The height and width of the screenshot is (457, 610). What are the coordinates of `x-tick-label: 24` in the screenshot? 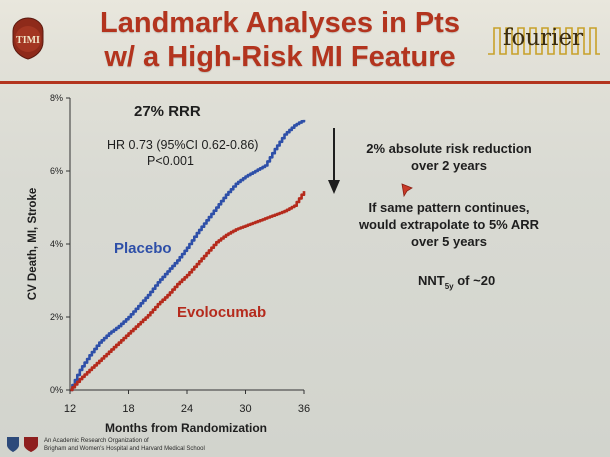 It's located at (187, 409).